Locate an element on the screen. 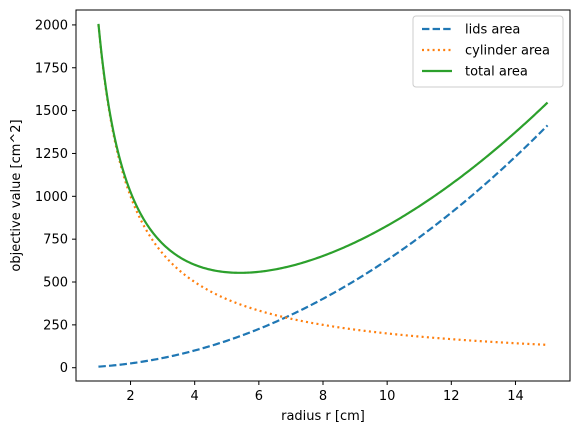 The image size is (580, 432). x-axis-label: radius r [cm] is located at coordinates (323, 416).